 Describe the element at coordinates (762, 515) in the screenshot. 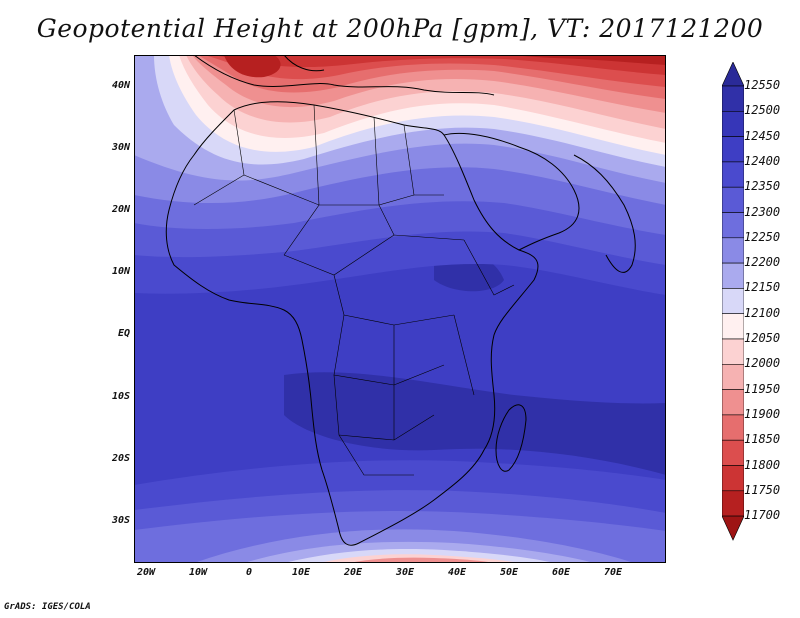

I see `colorbar-level-label: 11700` at that location.